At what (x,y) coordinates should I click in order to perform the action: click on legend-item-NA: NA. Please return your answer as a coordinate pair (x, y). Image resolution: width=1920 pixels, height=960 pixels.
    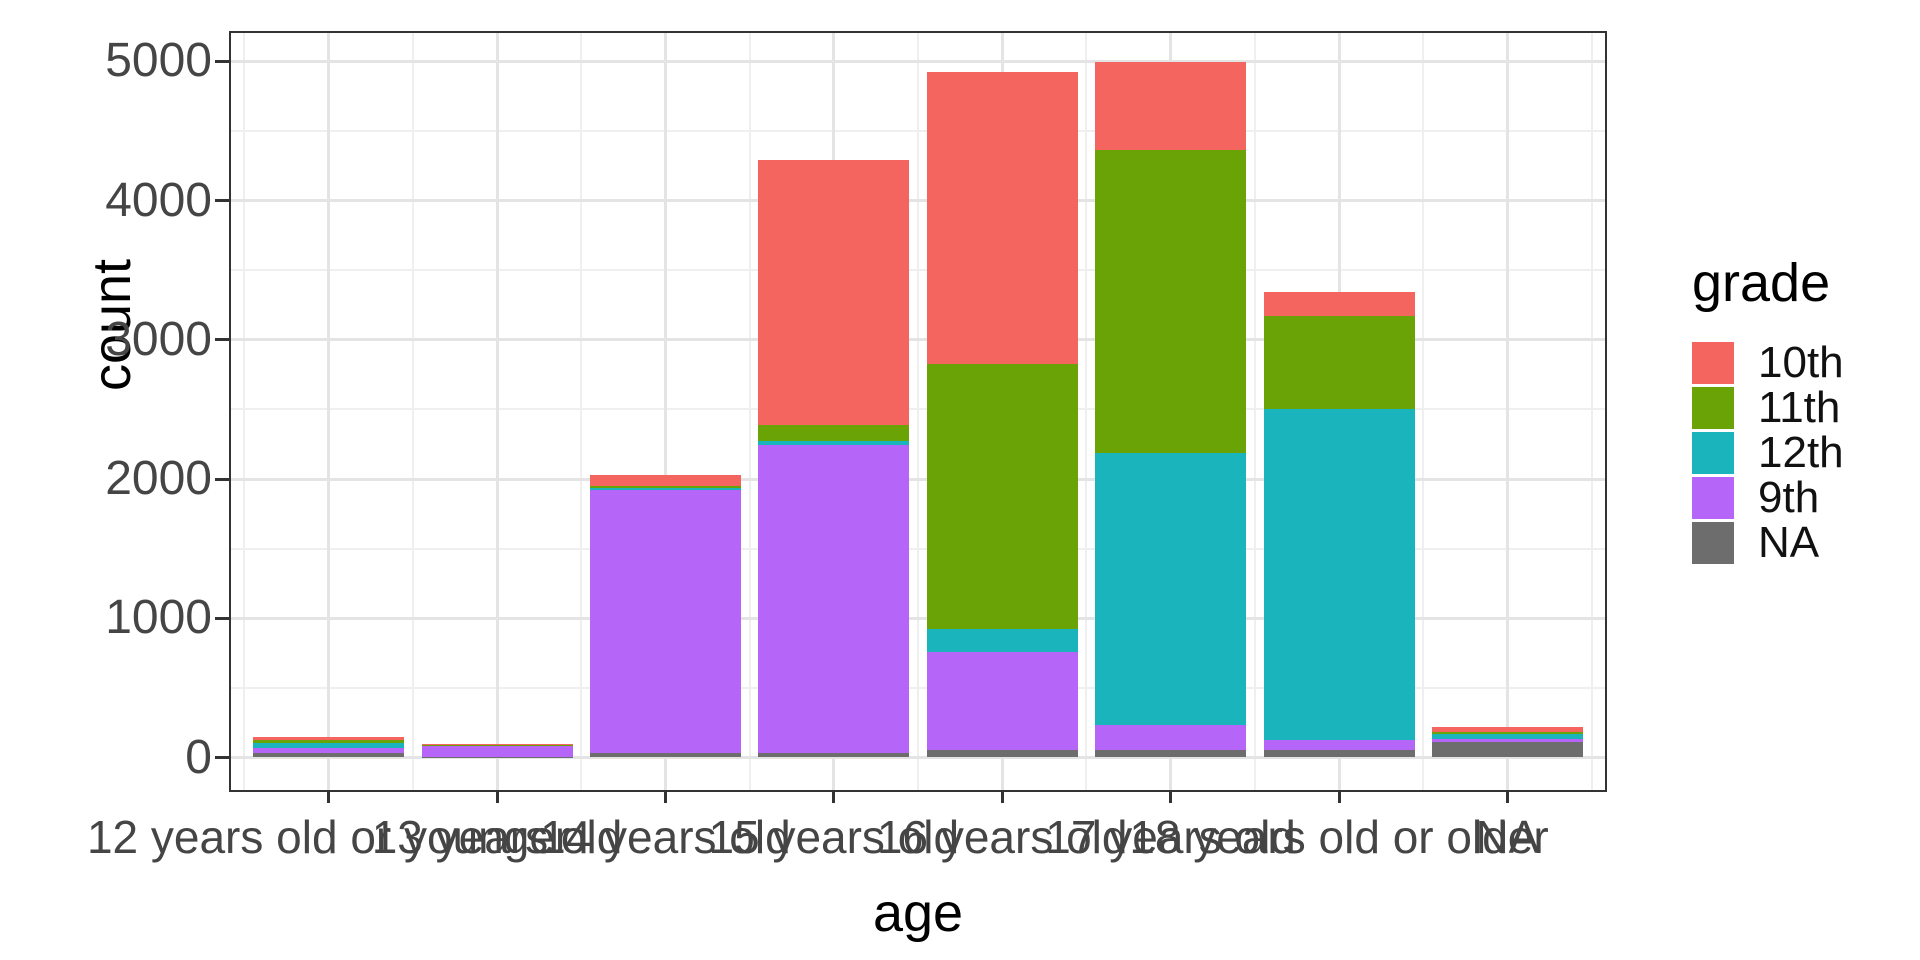
    Looking at the image, I should click on (1768, 542).